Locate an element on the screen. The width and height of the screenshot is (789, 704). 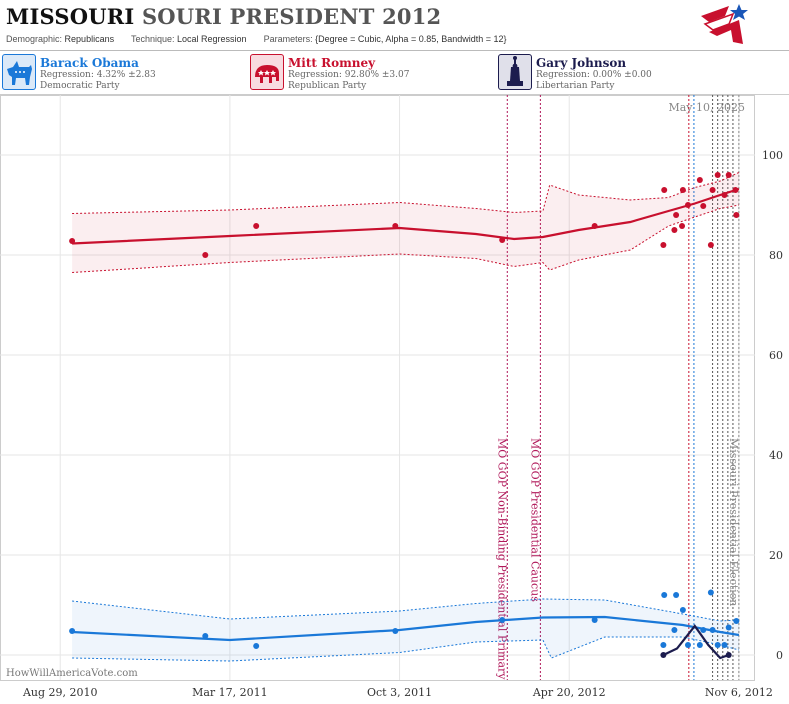
y-tick-label: 40 is located at coordinates (776, 455).